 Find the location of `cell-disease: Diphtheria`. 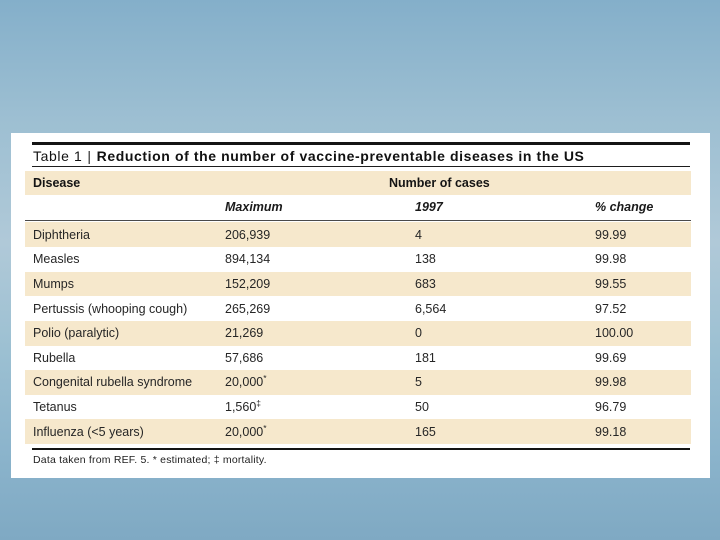

cell-disease: Diphtheria is located at coordinates (61, 234).